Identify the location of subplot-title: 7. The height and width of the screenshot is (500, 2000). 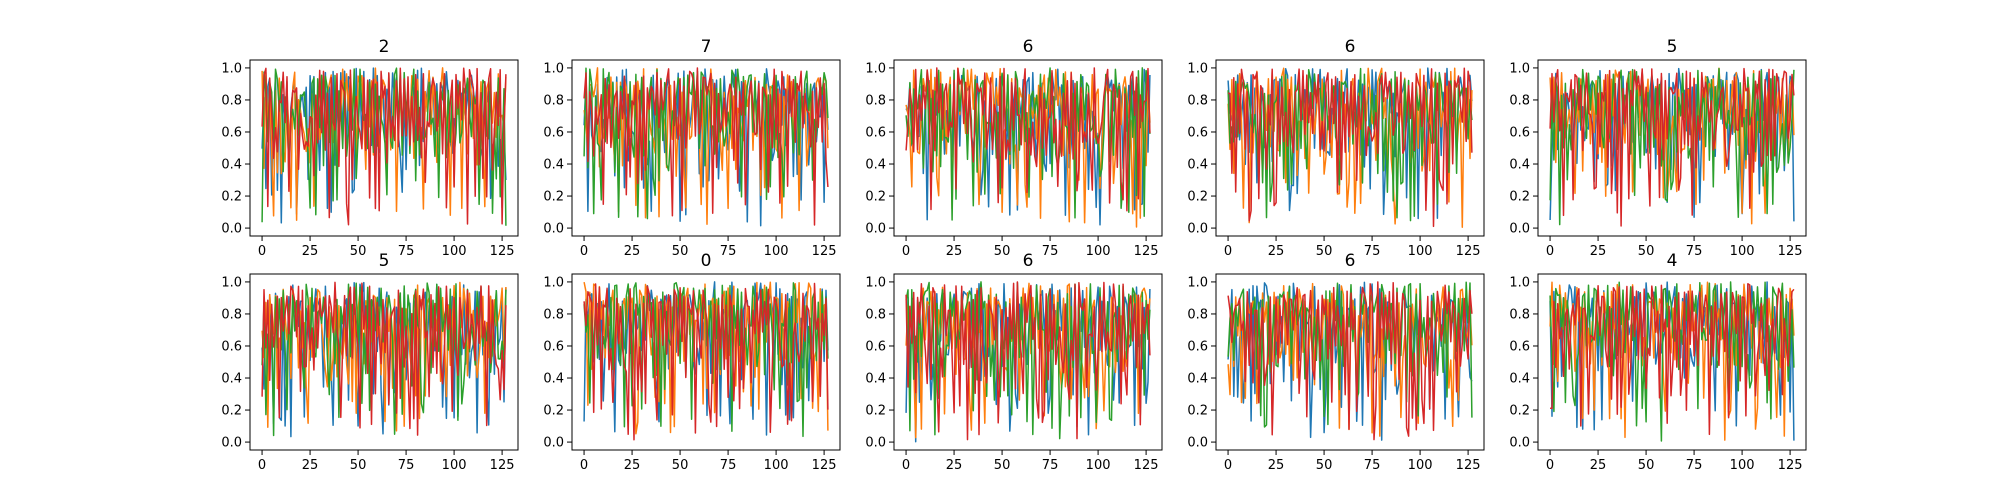
(706, 47).